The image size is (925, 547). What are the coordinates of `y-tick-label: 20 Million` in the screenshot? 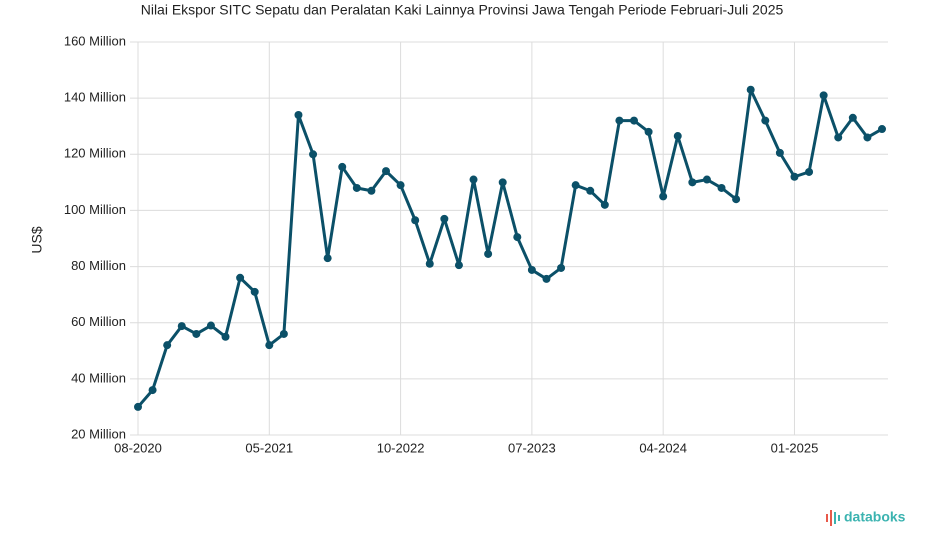 It's located at (98, 433).